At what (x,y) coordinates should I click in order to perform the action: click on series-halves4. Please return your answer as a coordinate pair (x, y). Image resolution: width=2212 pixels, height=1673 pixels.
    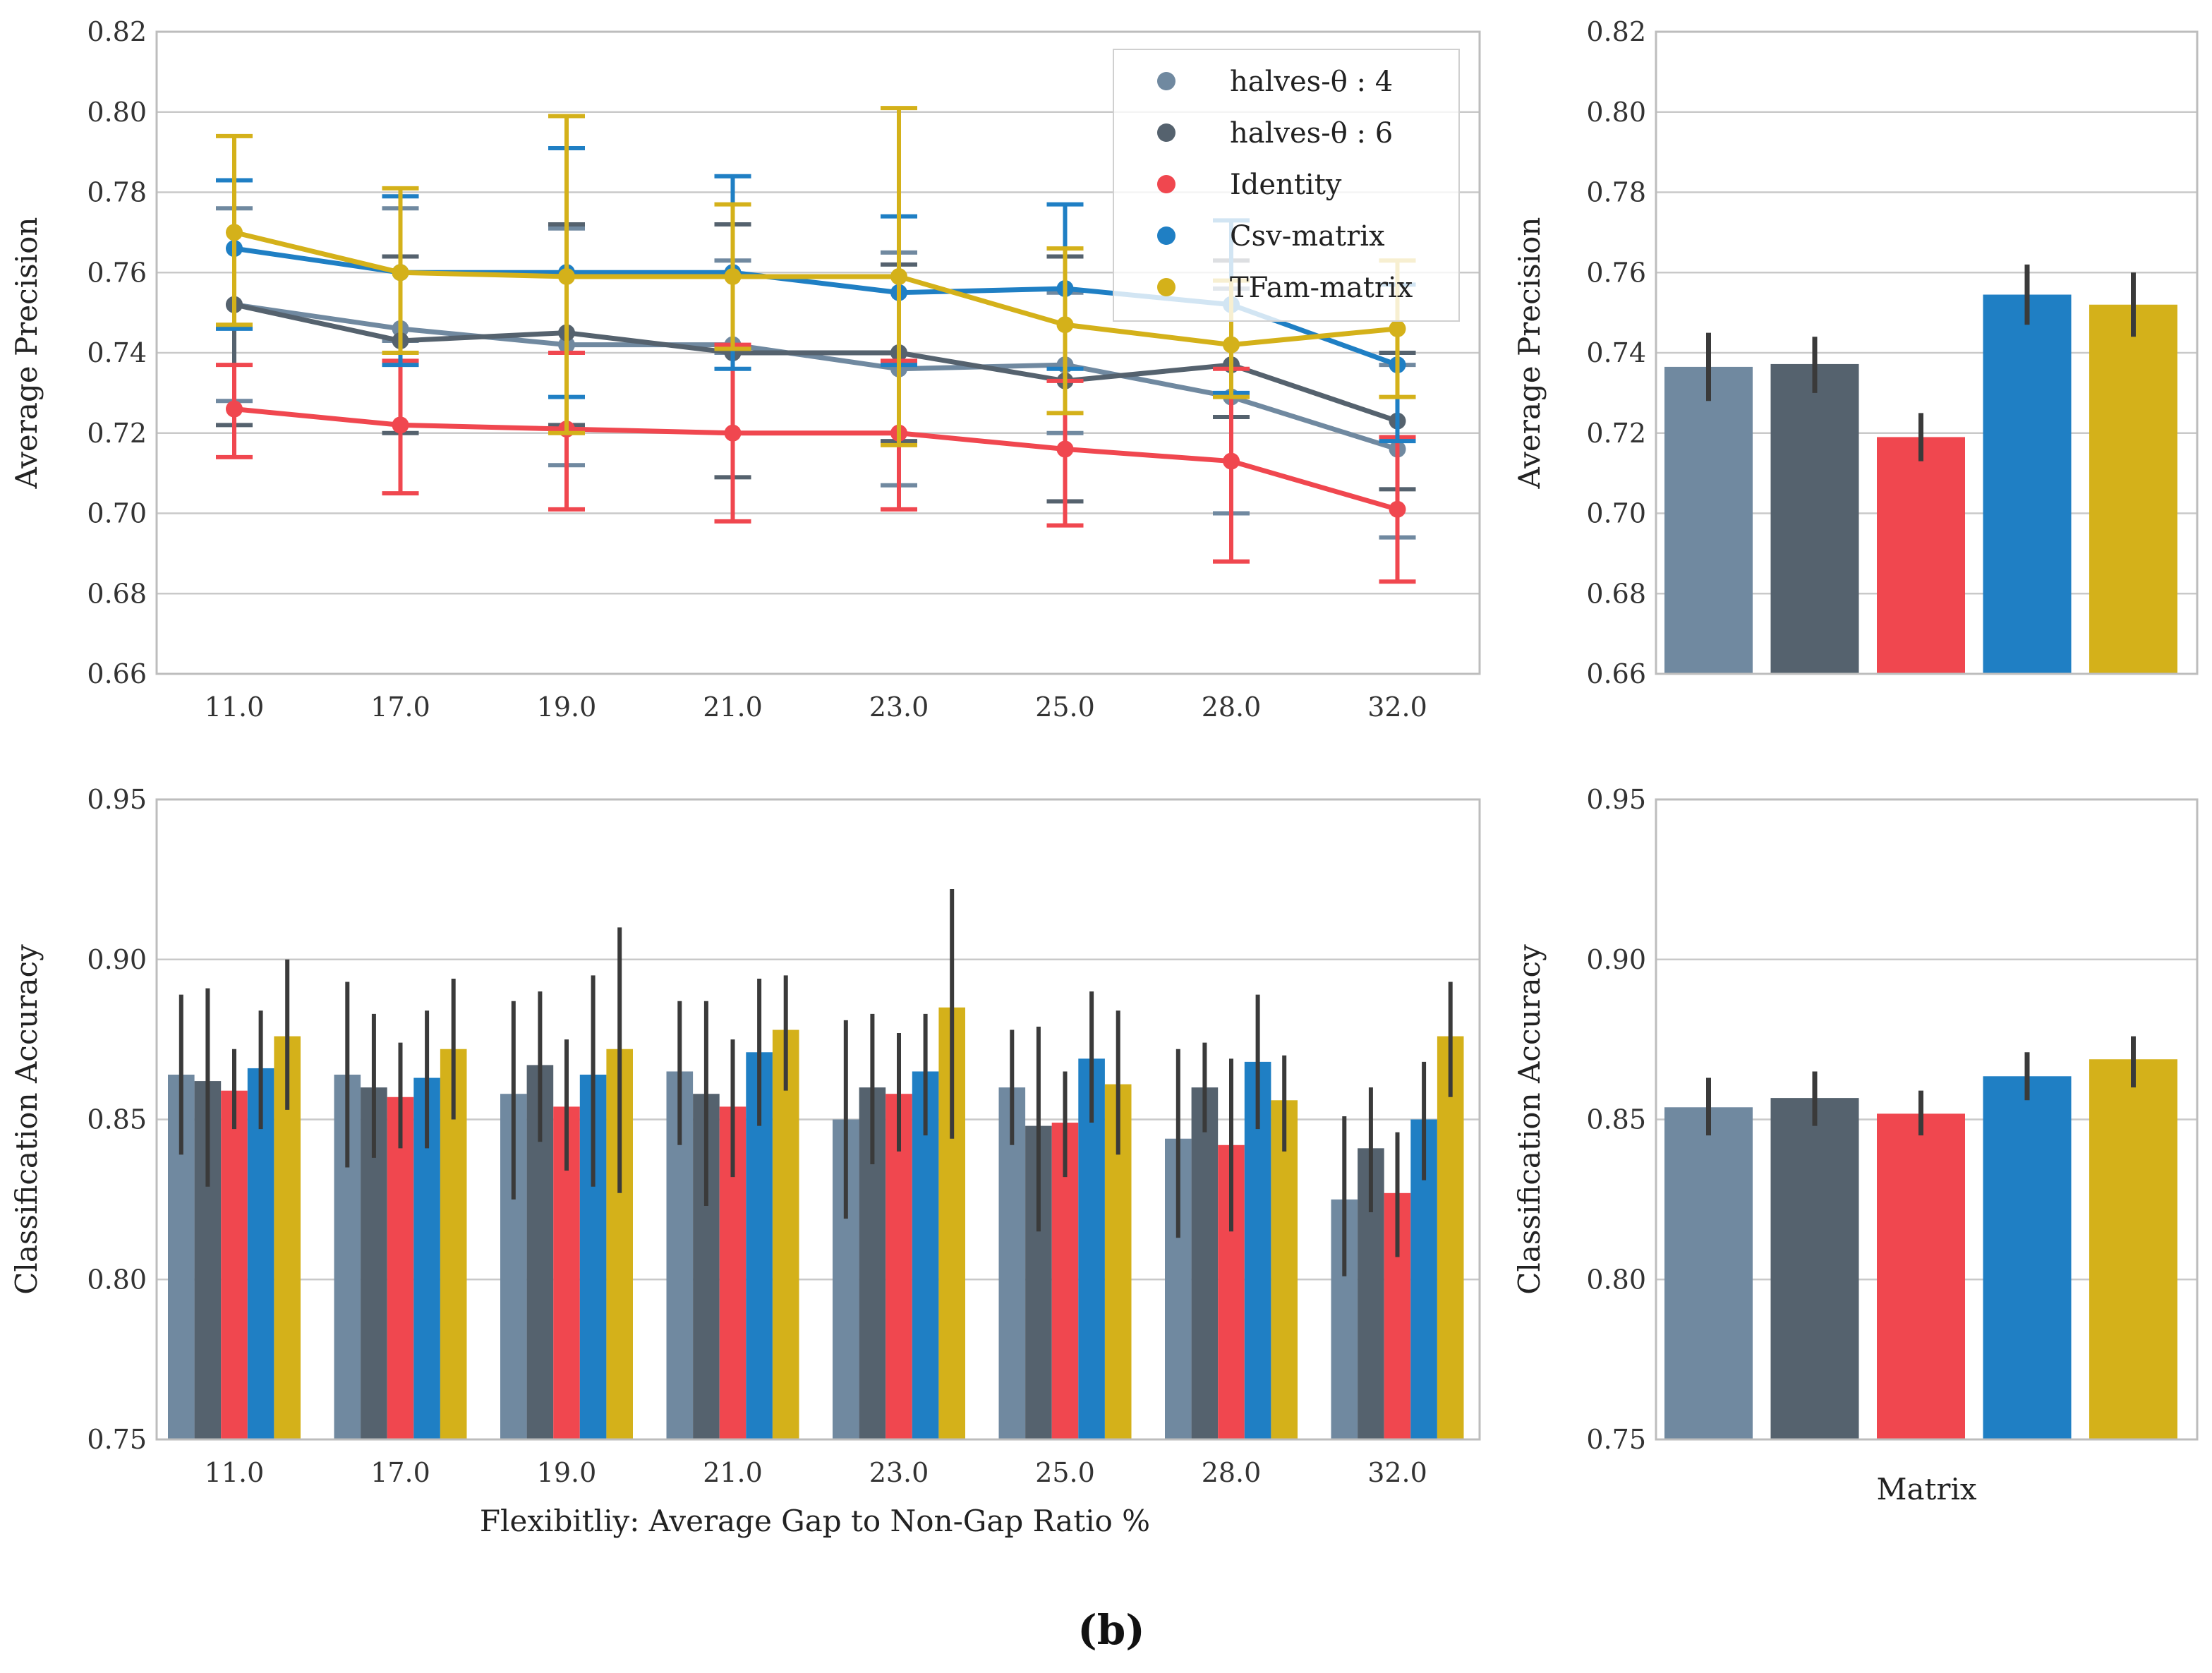
    Looking at the image, I should click on (763, 1210).